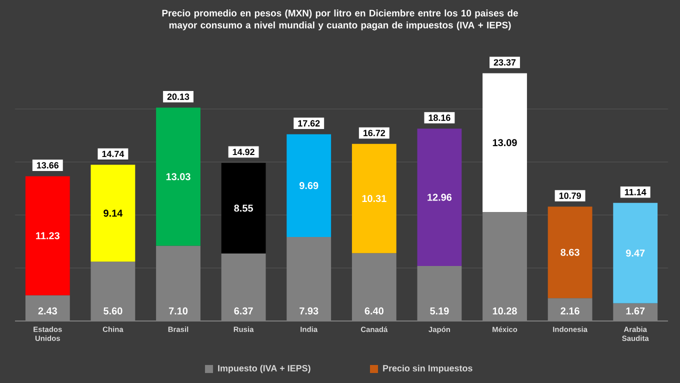 The image size is (680, 383). I want to click on total-label: 14.74, so click(113, 154).